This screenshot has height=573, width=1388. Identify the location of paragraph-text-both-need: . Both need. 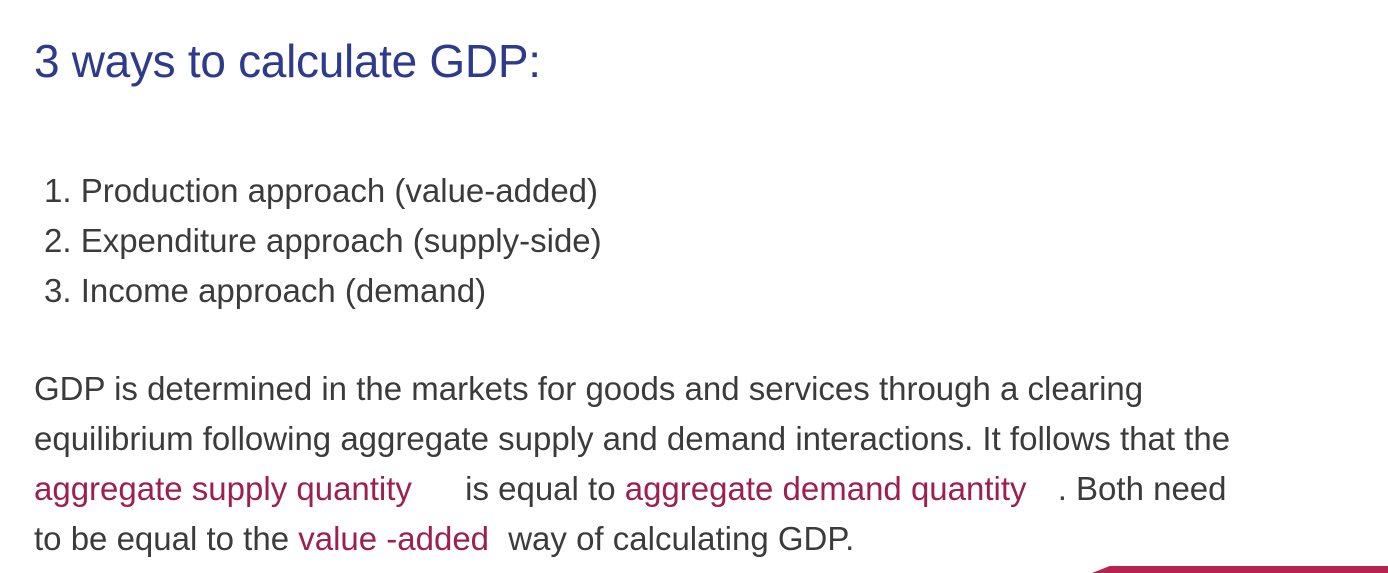
(1142, 488).